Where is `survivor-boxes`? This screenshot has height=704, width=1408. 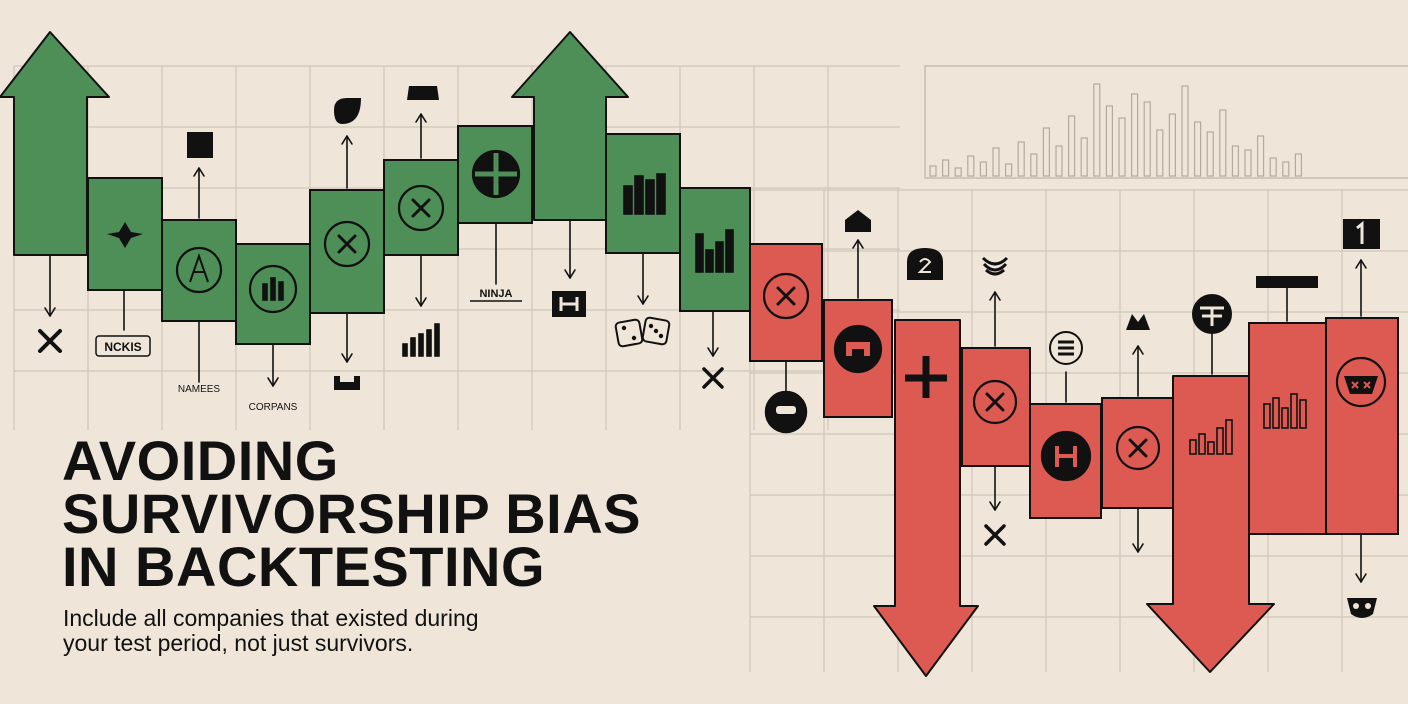 survivor-boxes is located at coordinates (419, 235).